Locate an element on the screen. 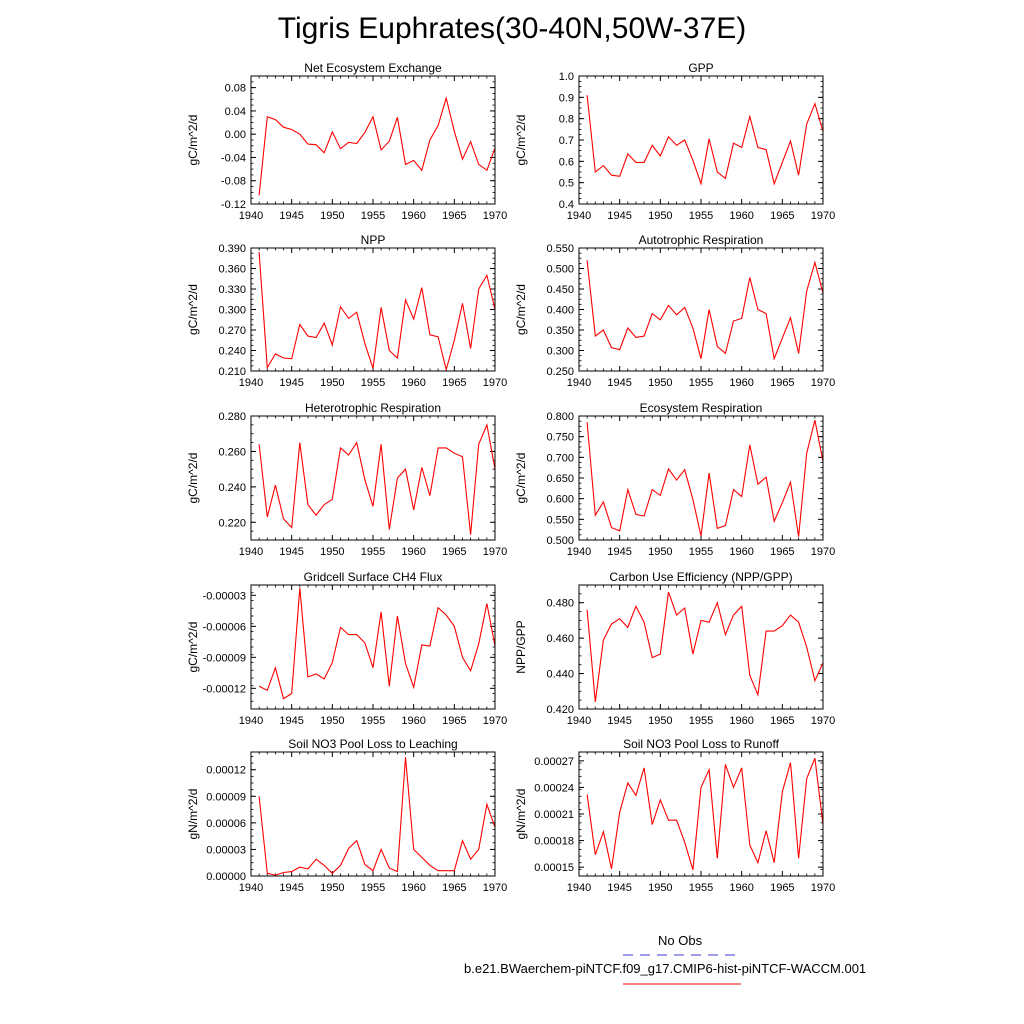  y-tick-label: 0.7 is located at coordinates (566, 141).